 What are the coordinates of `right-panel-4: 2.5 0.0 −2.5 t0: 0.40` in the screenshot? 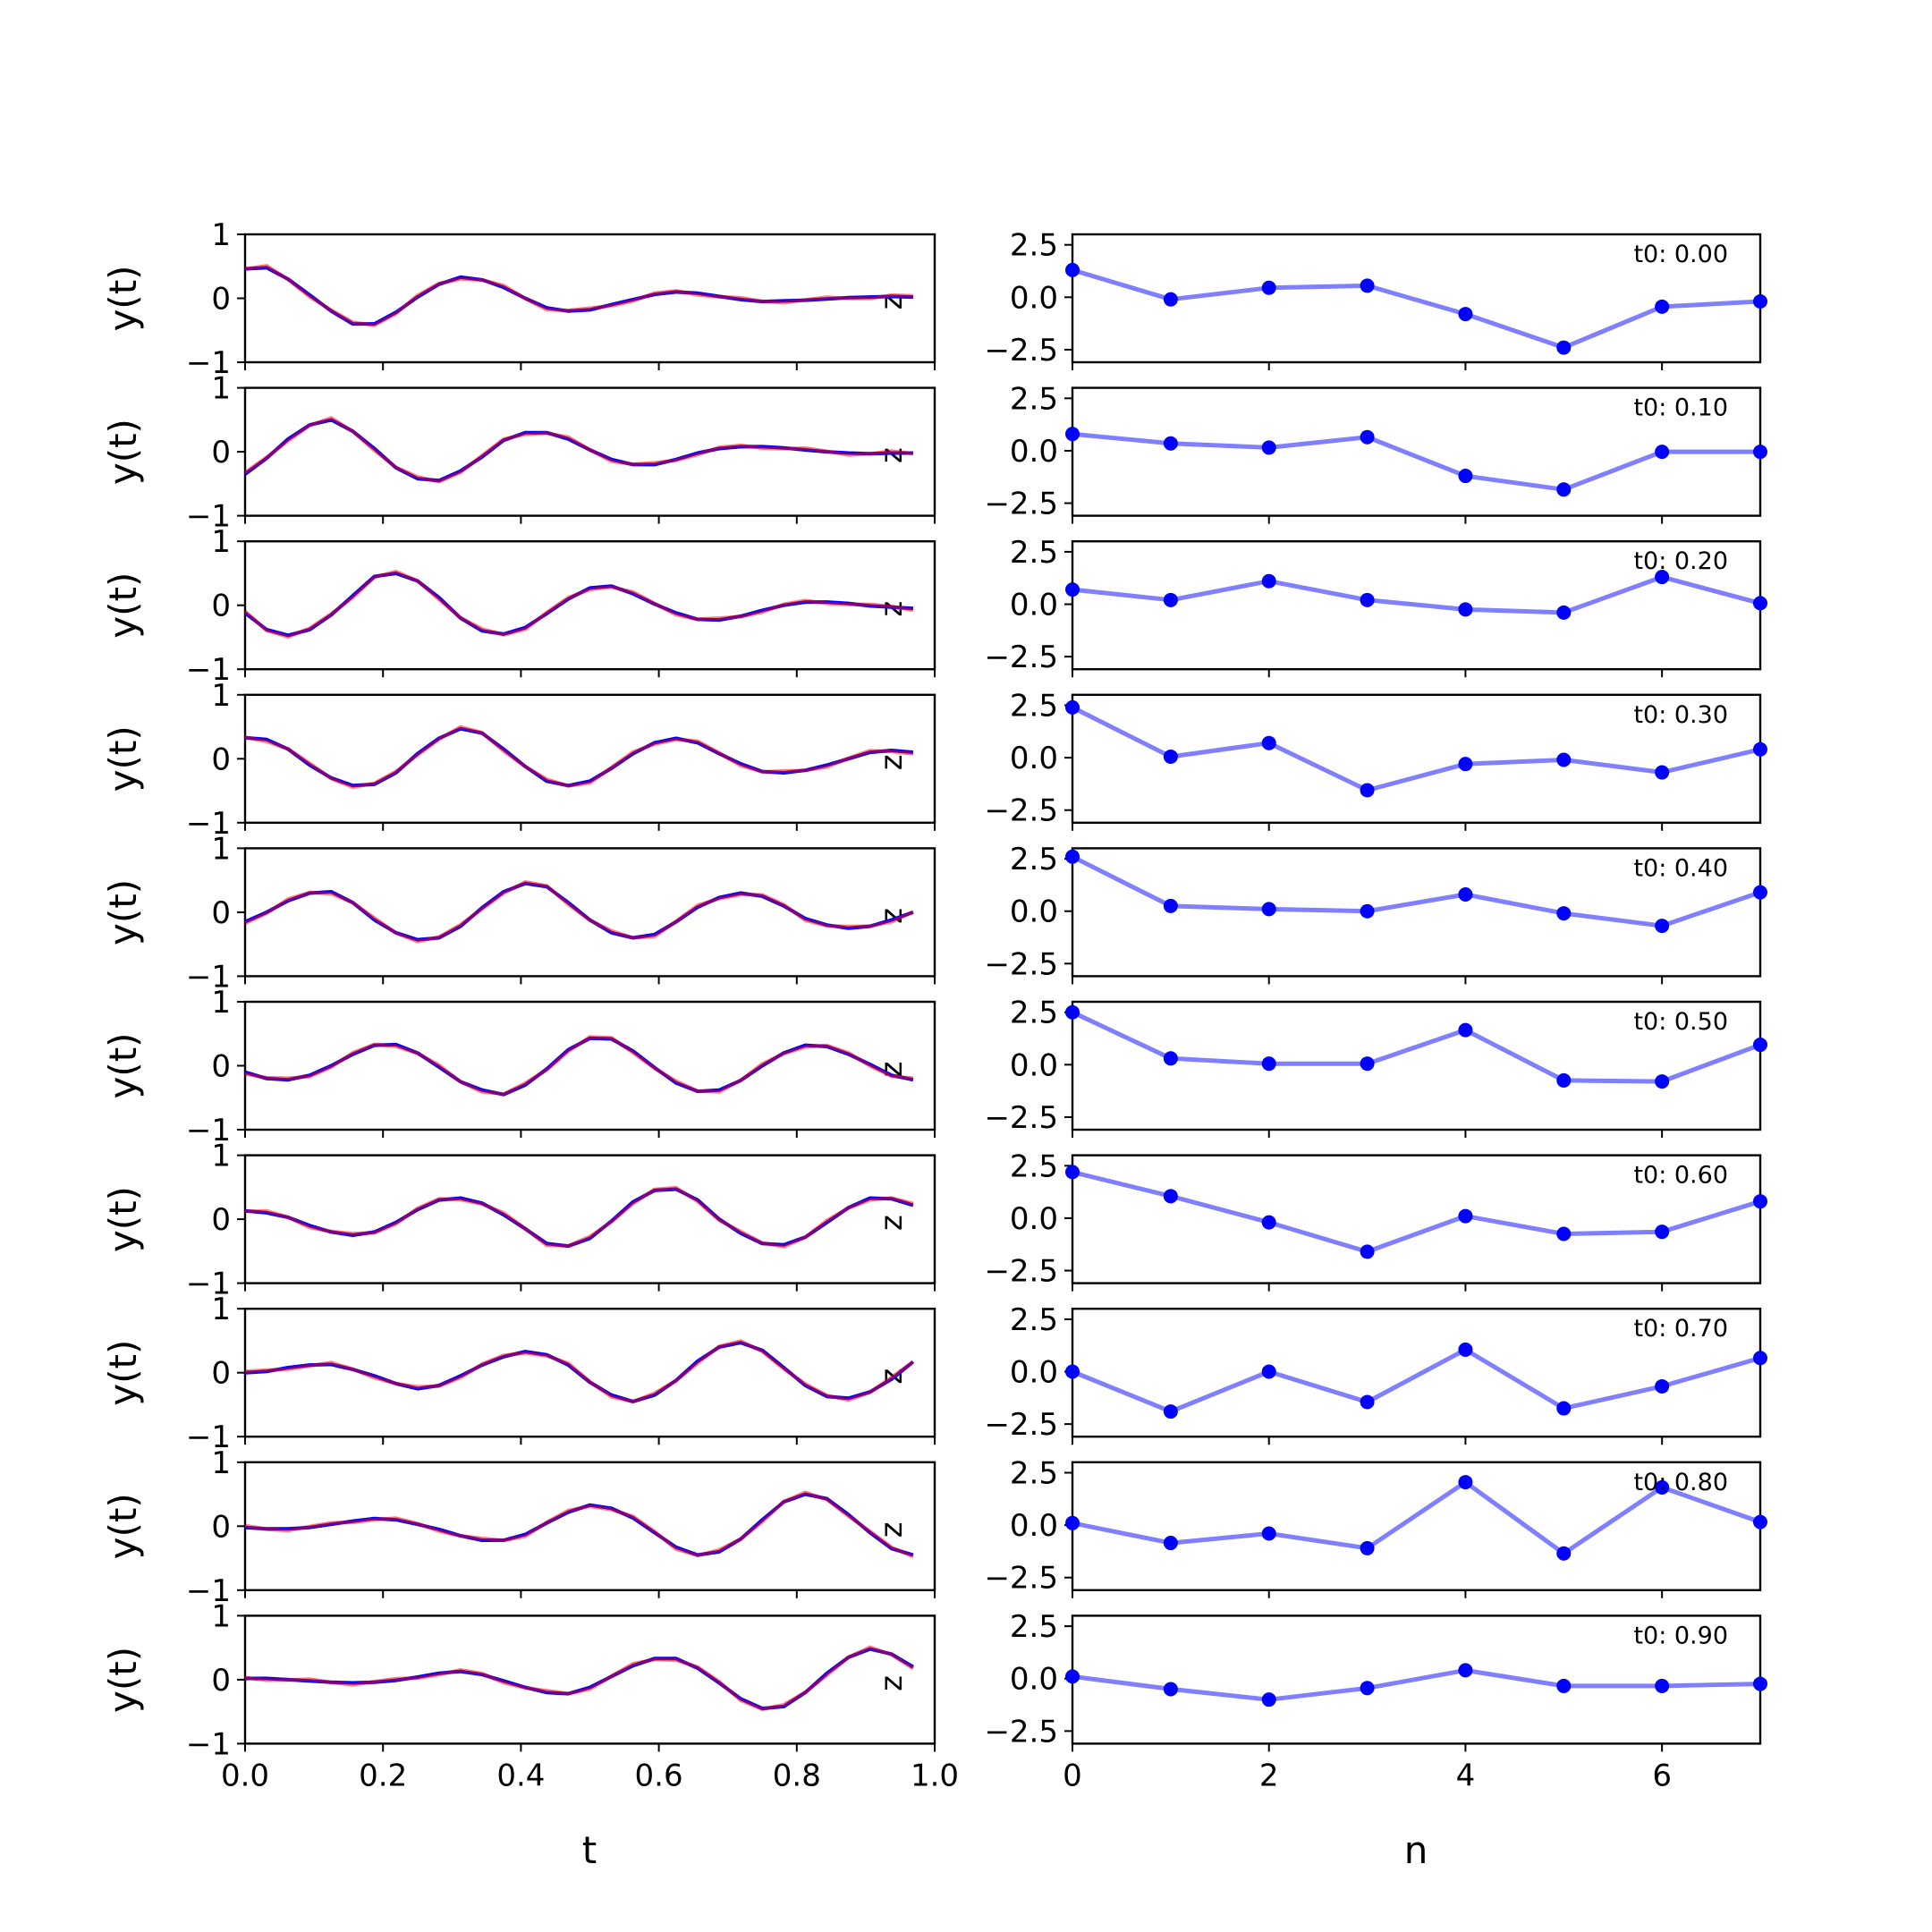 It's located at (1375, 913).